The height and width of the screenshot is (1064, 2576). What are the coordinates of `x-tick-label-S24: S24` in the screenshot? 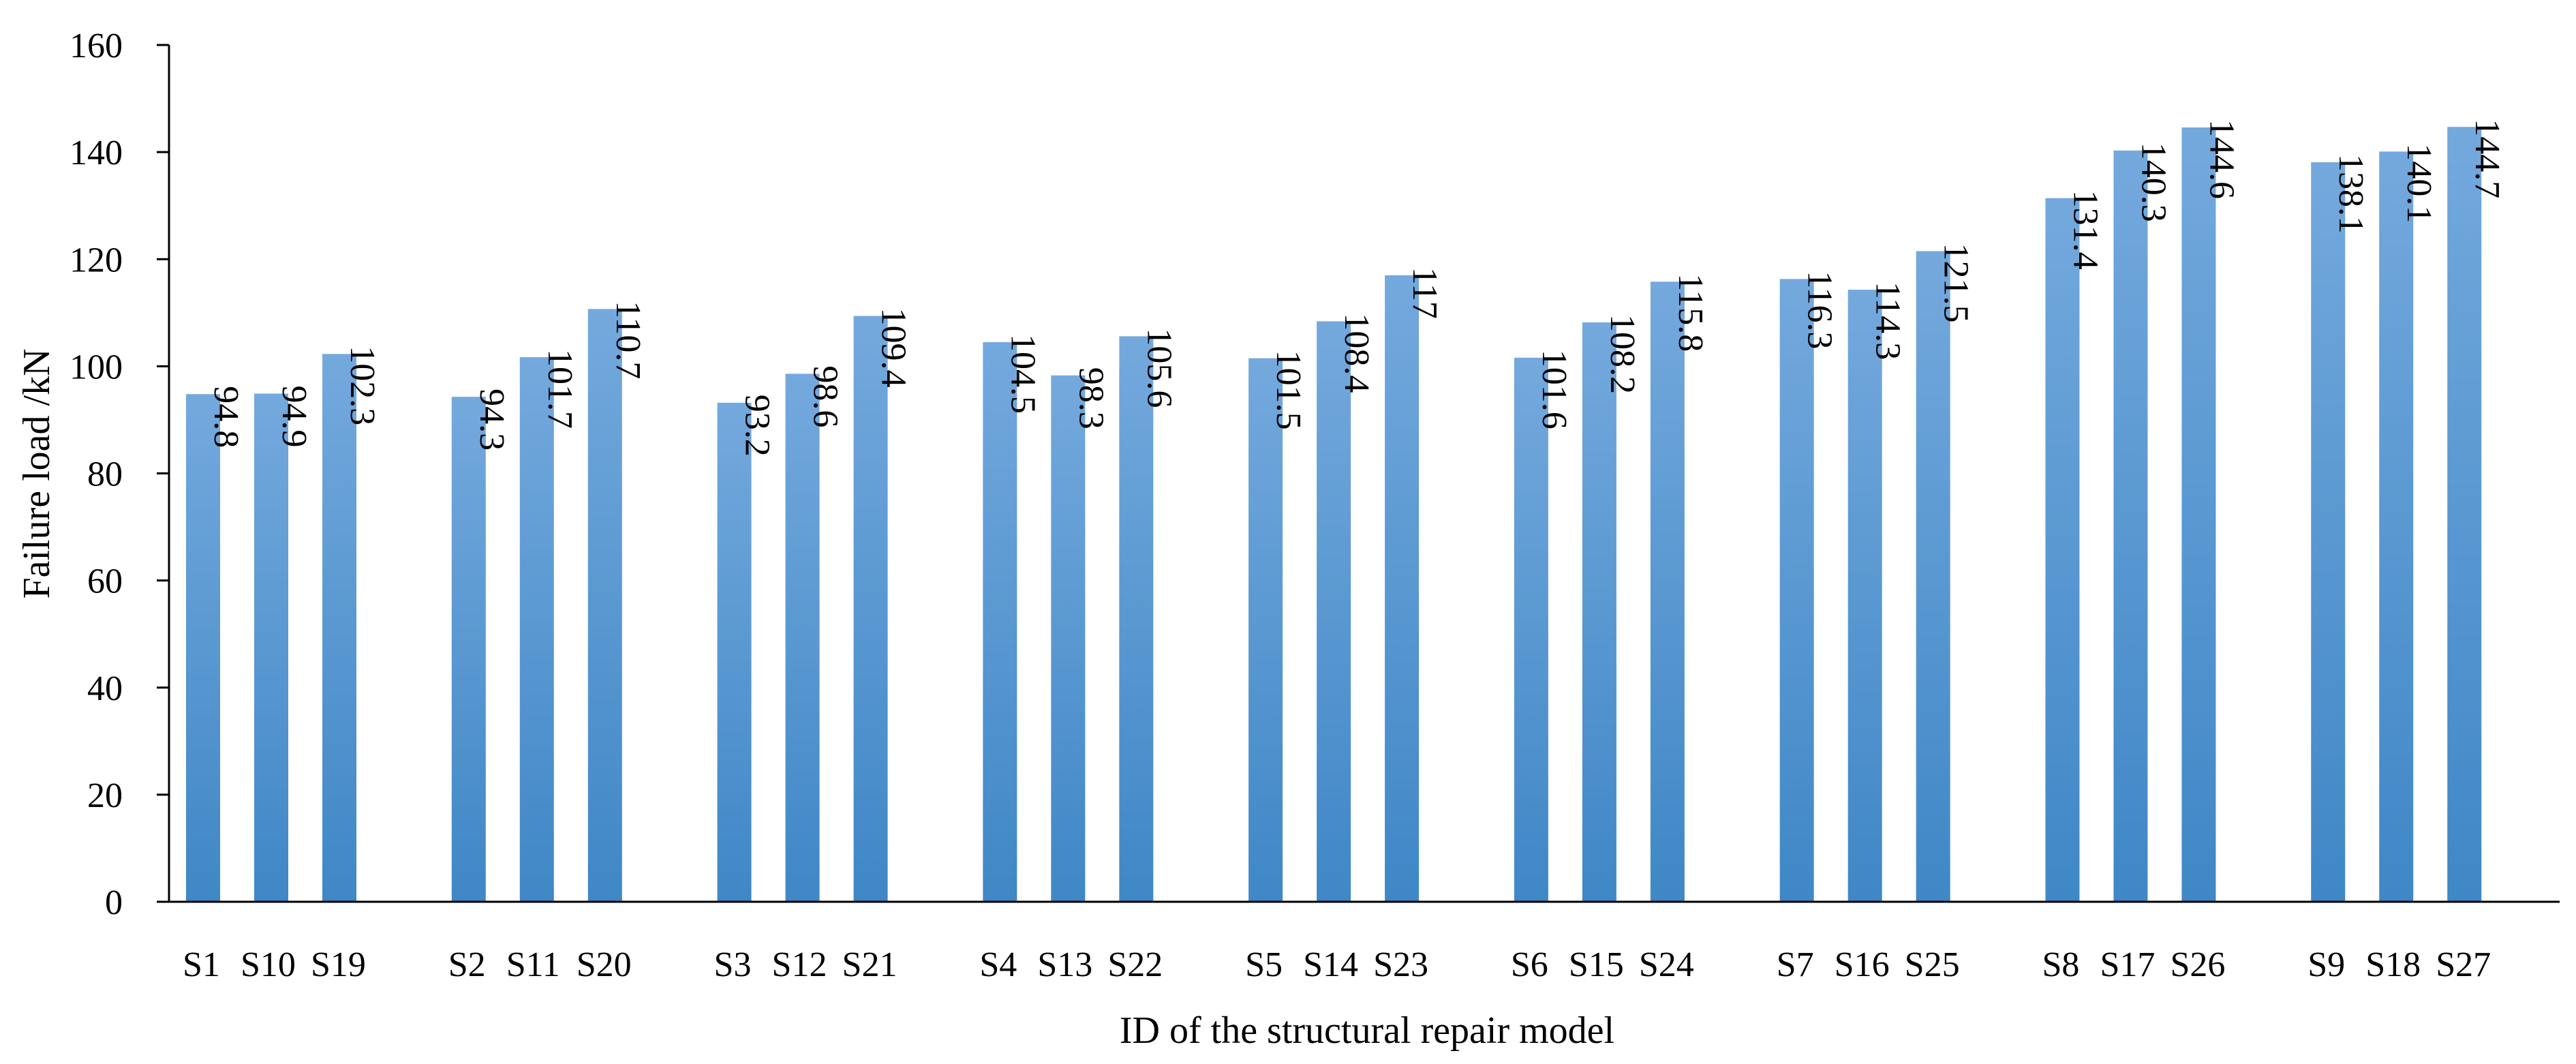 It's located at (1667, 964).